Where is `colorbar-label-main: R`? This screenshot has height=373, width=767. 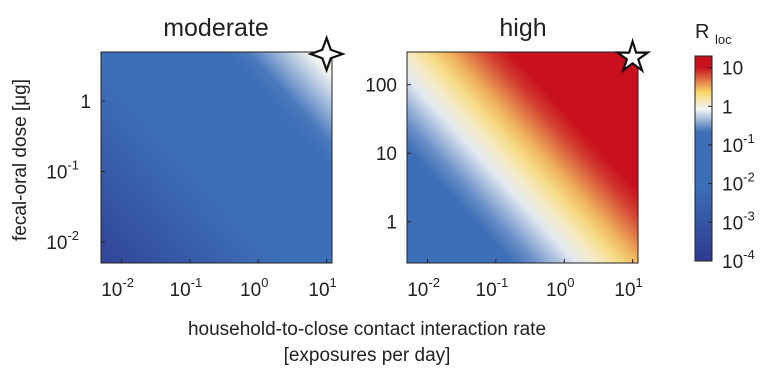 colorbar-label-main: R is located at coordinates (702, 32).